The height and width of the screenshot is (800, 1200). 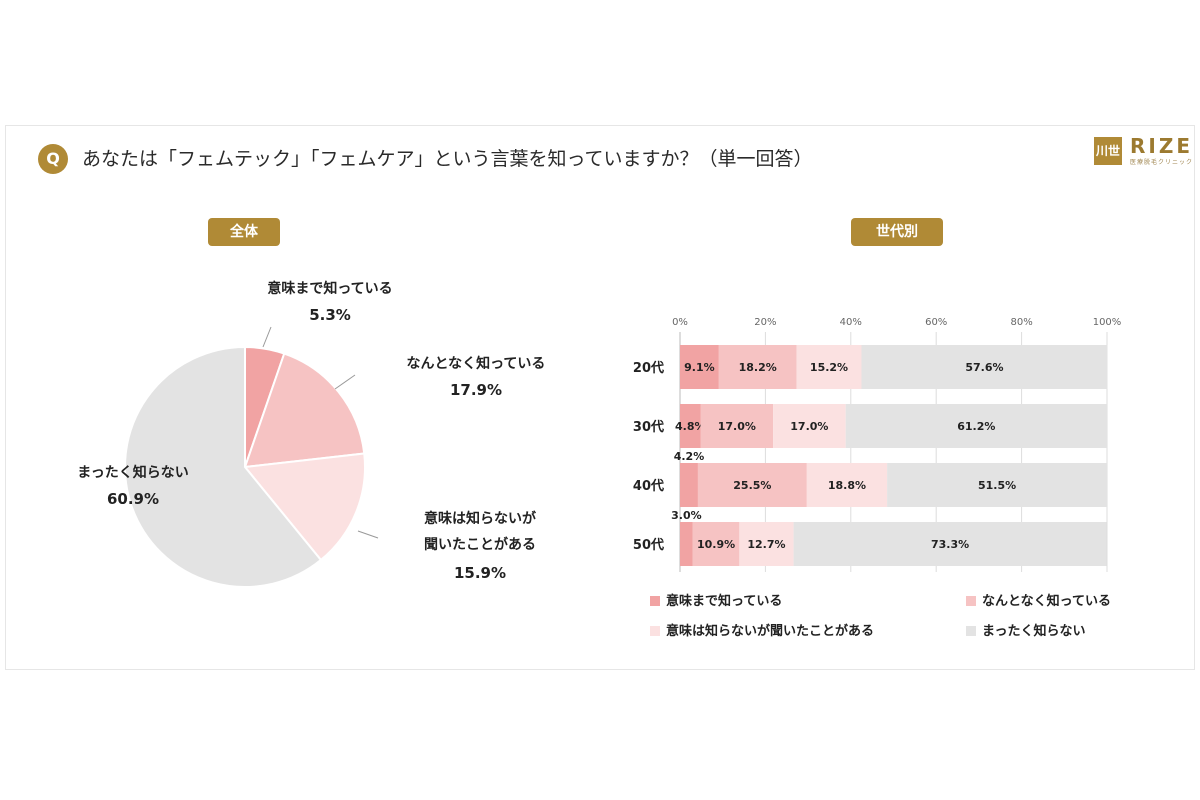 I want to click on category-label: 50代, so click(x=648, y=545).